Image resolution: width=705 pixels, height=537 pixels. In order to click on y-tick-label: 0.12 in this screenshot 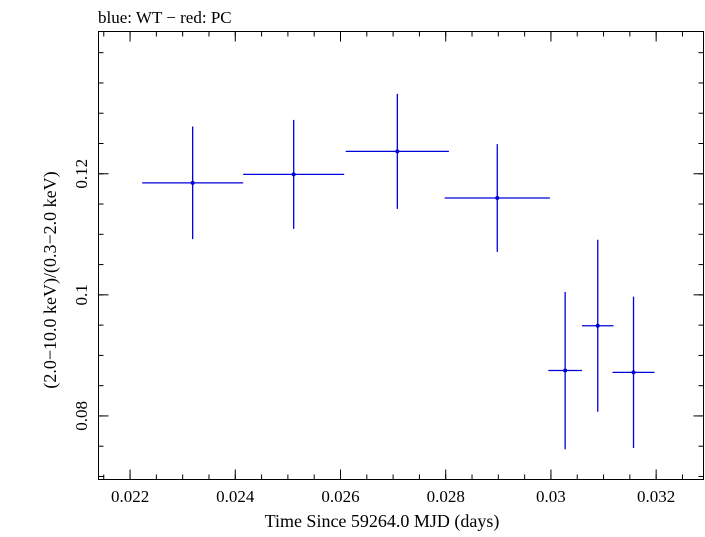, I will do `click(81, 174)`.